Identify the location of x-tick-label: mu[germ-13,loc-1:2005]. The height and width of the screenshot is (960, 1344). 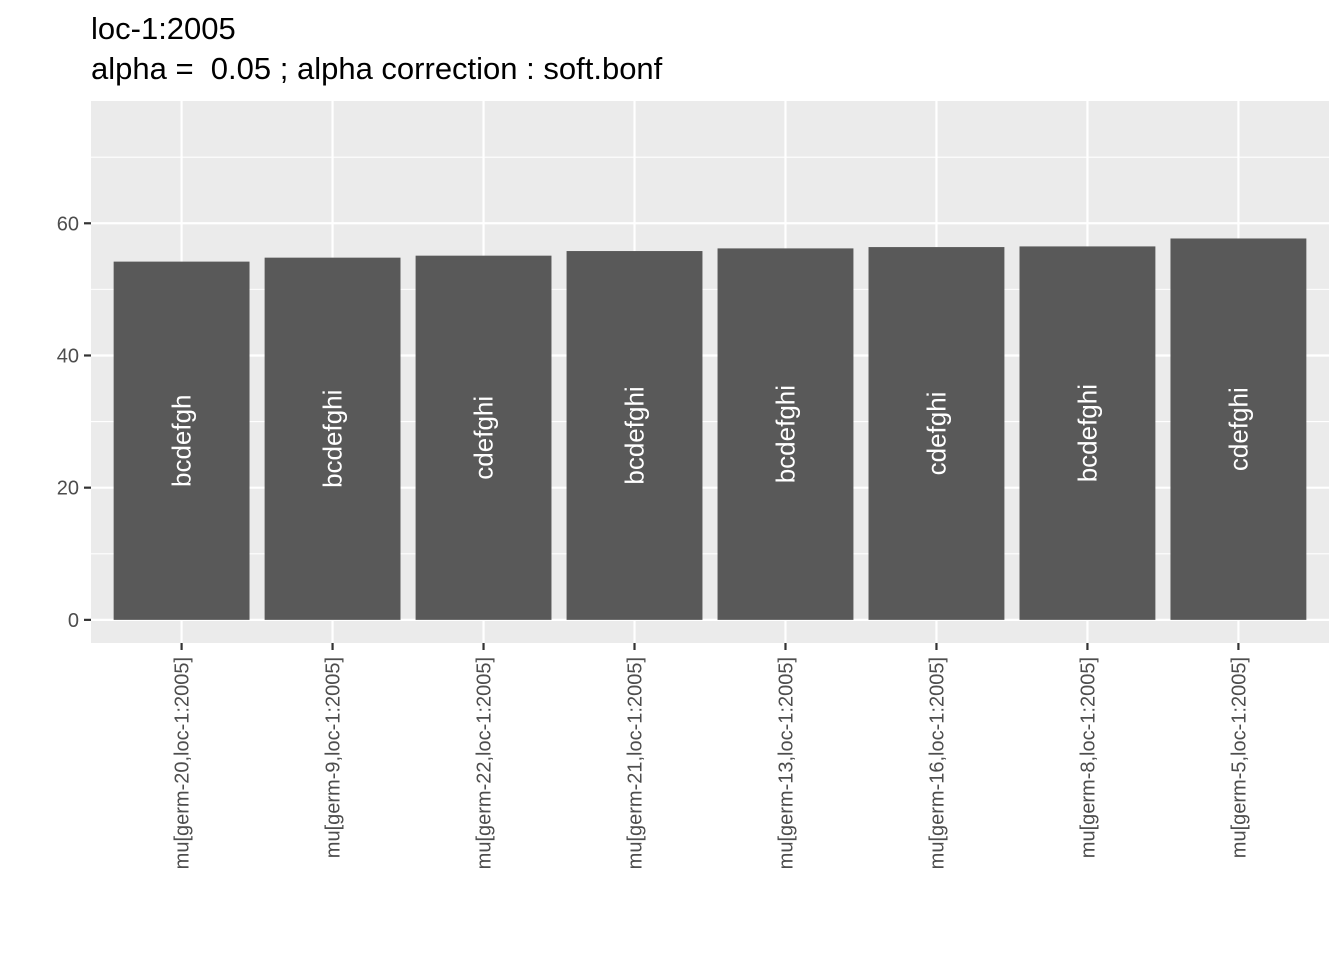
(786, 763).